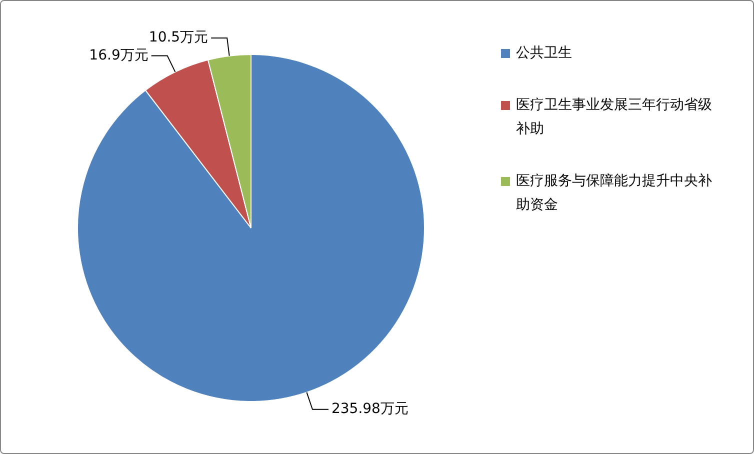 The image size is (754, 454). What do you see at coordinates (369, 409) in the screenshot?
I see `data-label: 235.98万元` at bounding box center [369, 409].